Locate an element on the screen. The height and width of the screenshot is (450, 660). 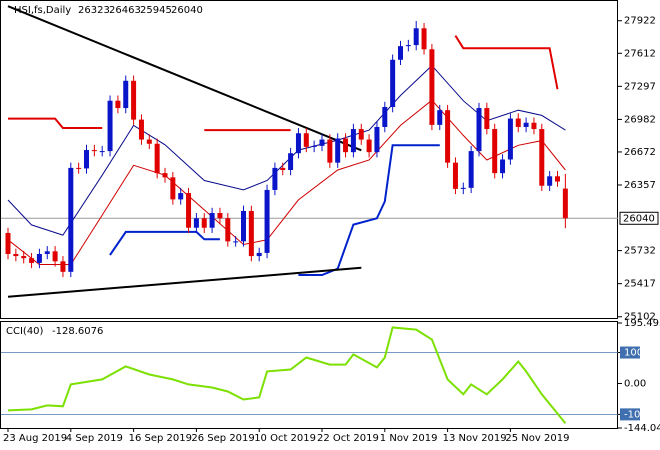
level-box is located at coordinates (630, 352).